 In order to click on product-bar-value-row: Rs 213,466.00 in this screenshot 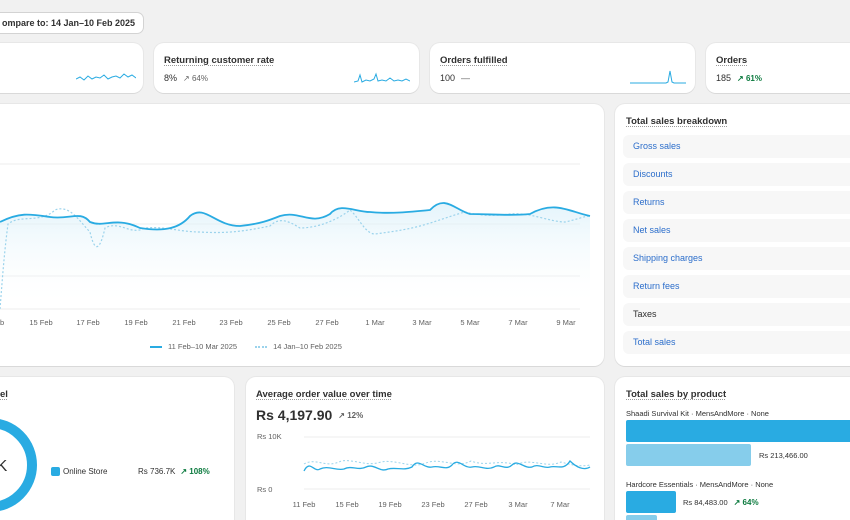, I will do `click(783, 455)`.